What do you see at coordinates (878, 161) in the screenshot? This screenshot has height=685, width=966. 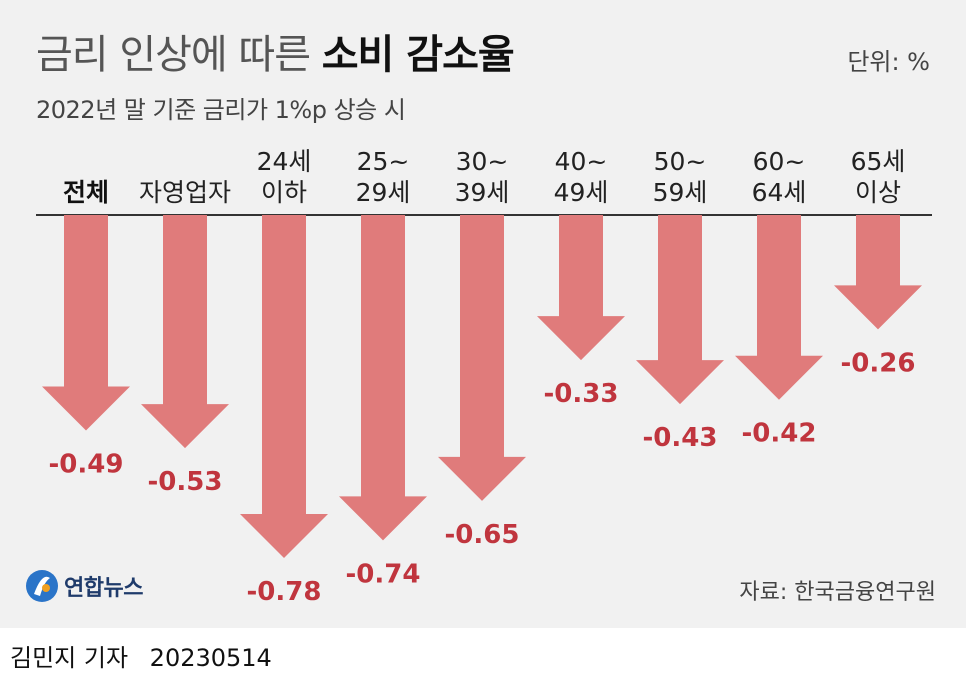 I see `category-label-8-0: 65세` at bounding box center [878, 161].